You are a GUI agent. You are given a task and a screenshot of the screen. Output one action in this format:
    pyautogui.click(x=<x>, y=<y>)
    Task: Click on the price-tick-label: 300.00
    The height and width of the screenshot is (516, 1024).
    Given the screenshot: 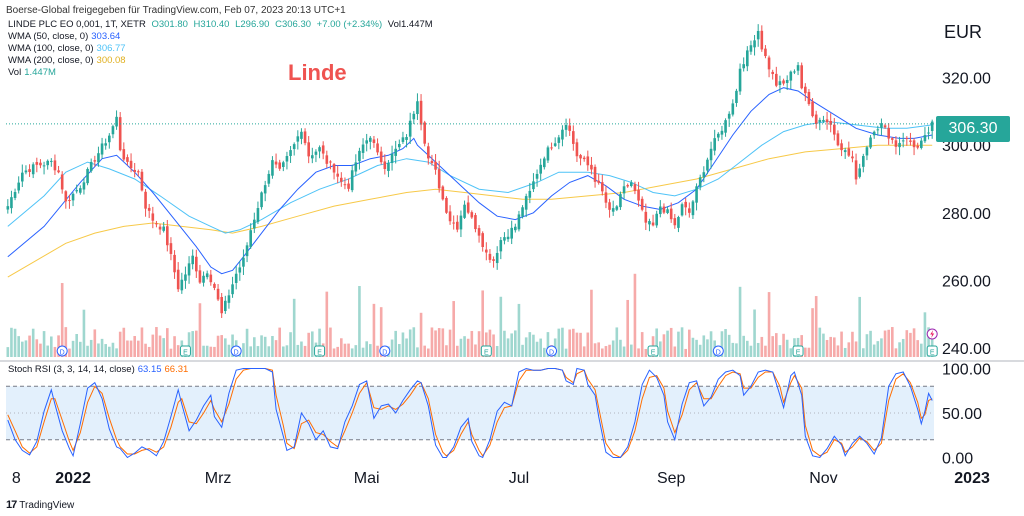 What is the action you would take?
    pyautogui.click(x=966, y=146)
    